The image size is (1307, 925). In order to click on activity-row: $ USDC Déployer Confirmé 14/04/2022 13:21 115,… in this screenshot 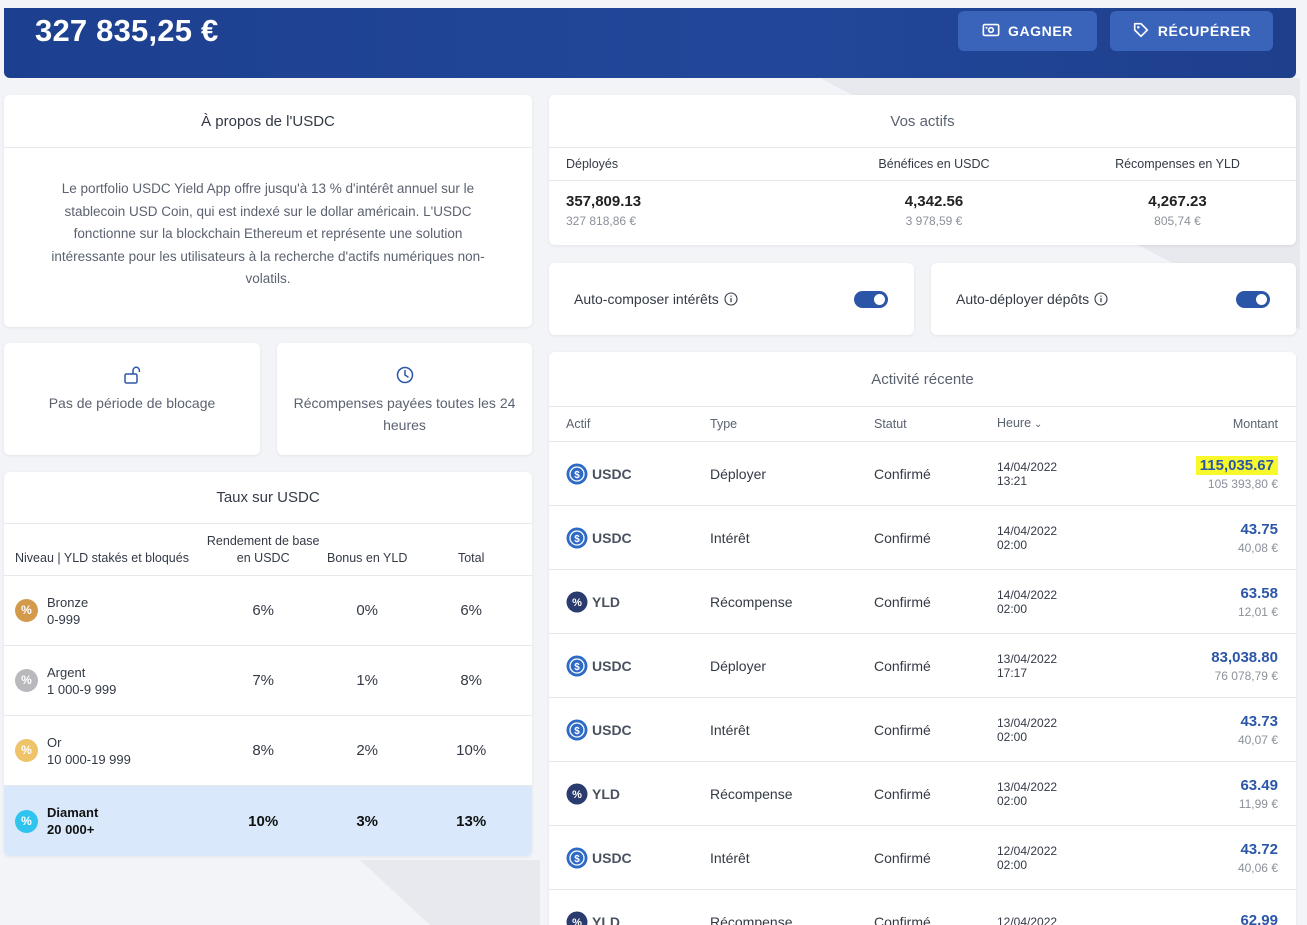, I will do `click(922, 474)`.